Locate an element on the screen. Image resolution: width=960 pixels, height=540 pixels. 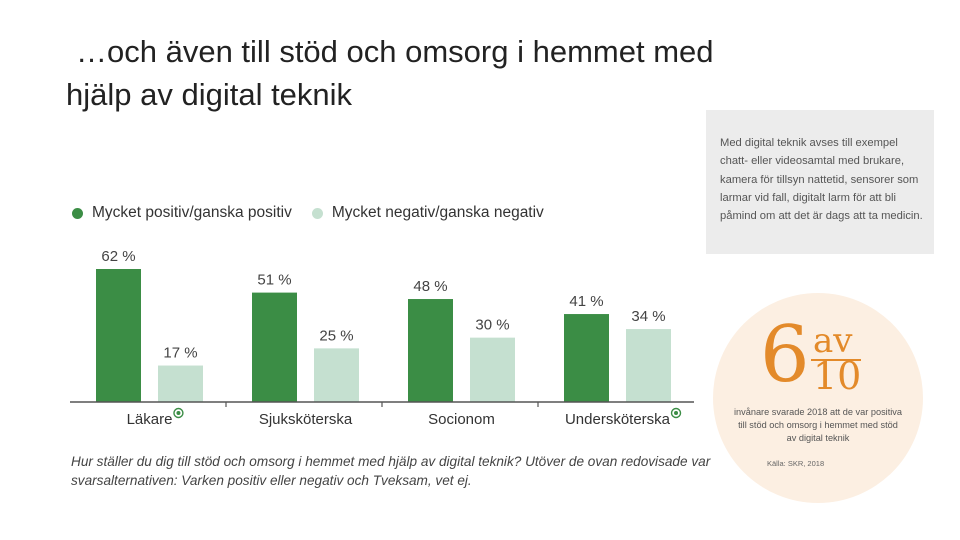
data-label-undersk-terska-negative: 34 % is located at coordinates (648, 316).